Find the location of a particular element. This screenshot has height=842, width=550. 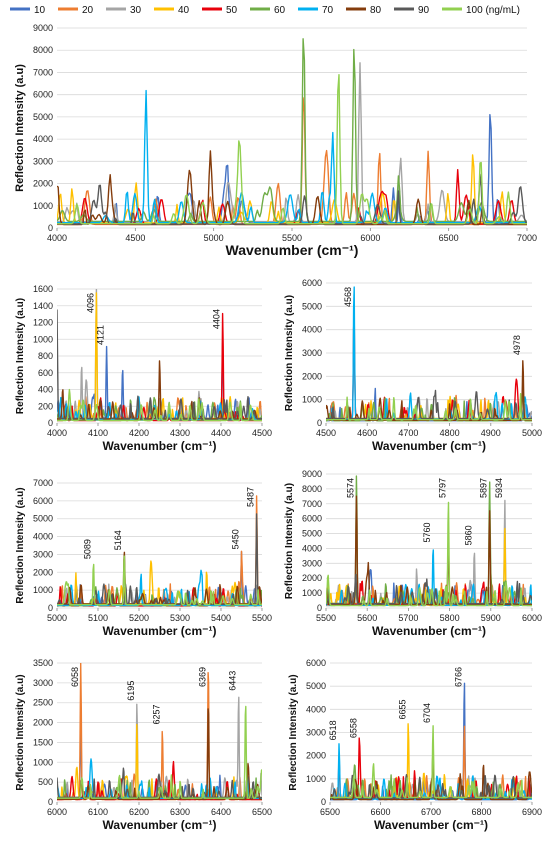

y-tick-label: 1200 is located at coordinates (43, 323).